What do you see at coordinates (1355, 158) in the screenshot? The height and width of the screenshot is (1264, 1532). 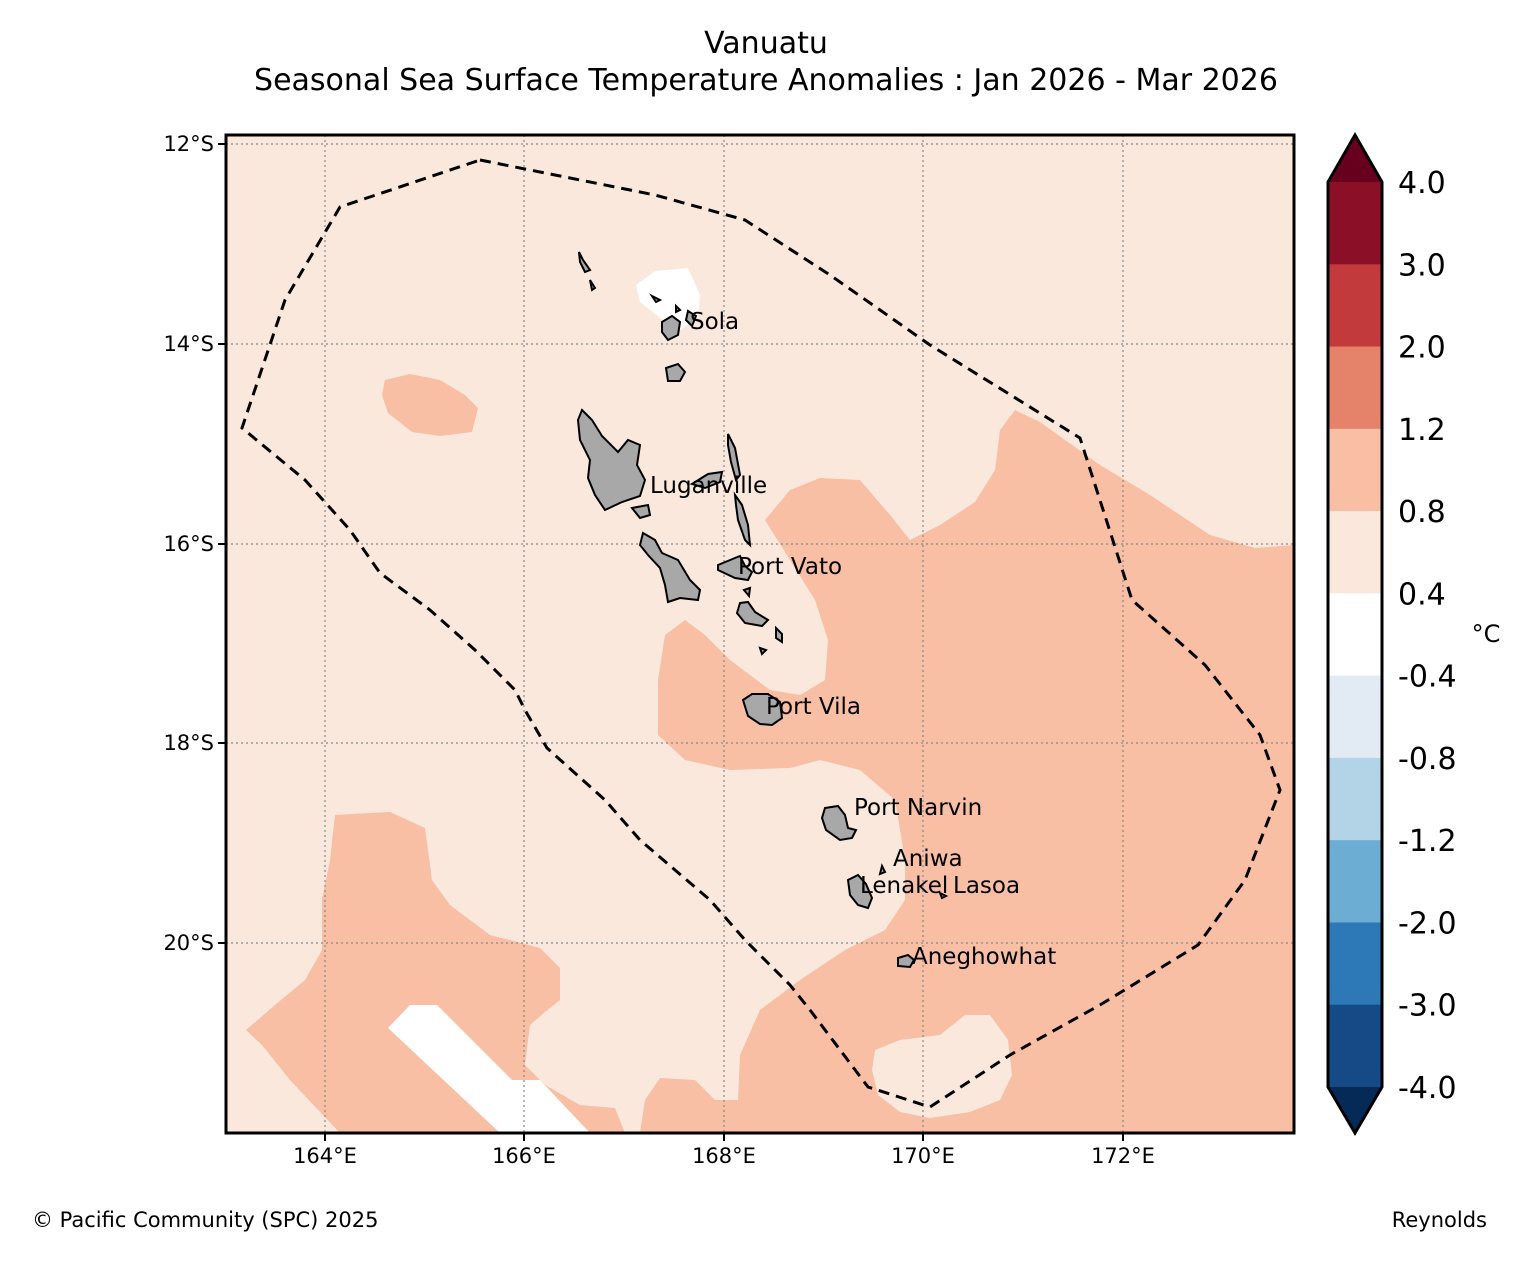 I see `colorbar-top-extension` at bounding box center [1355, 158].